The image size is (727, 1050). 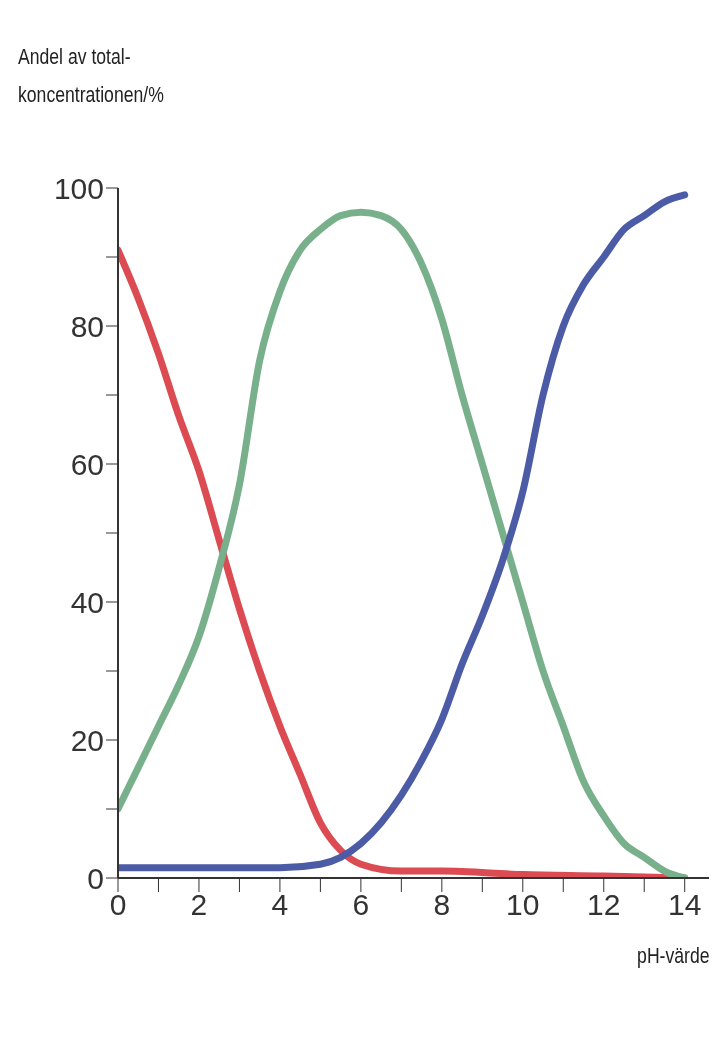 I want to click on x-tick-label: 6, so click(x=361, y=905).